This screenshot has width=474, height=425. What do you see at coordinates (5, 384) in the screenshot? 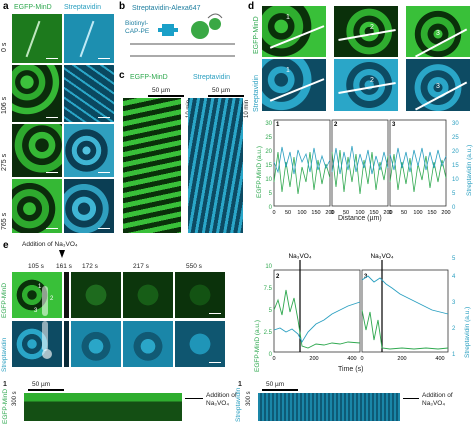
I see `kymo-bottom-left-id: 1` at bounding box center [5, 384].